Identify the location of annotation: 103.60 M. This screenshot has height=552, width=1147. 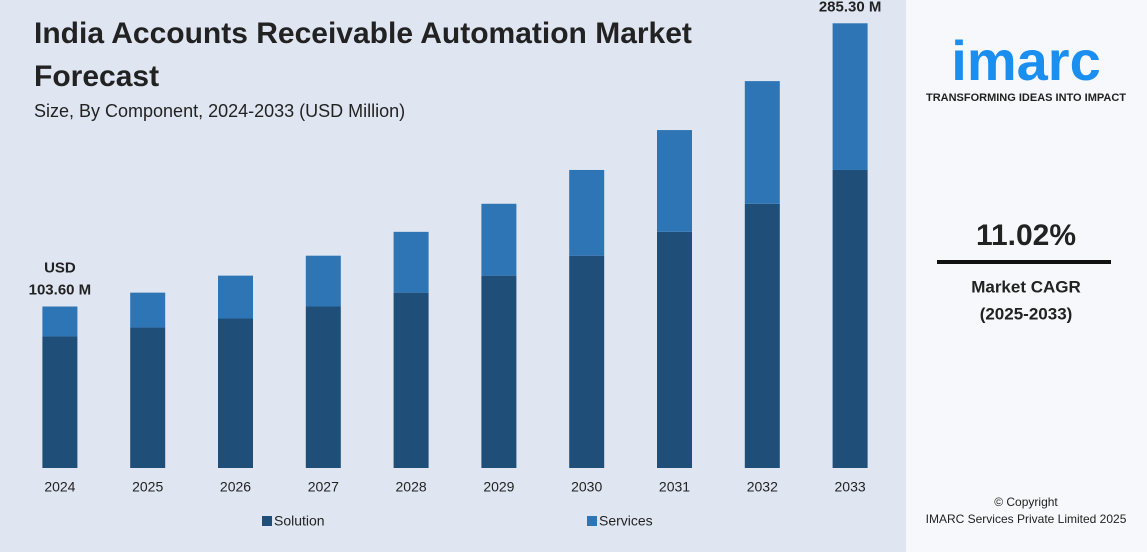
(60, 289).